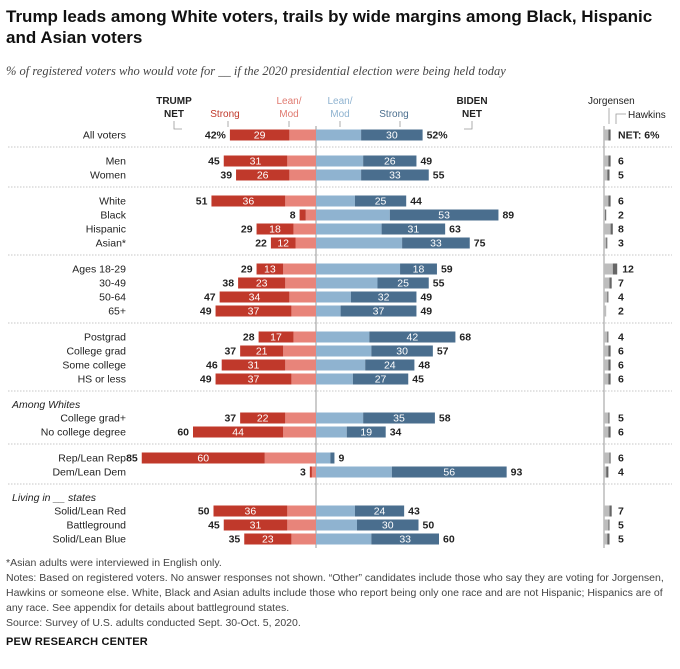 The width and height of the screenshot is (680, 669). Describe the element at coordinates (174, 101) in the screenshot. I see `trump-net-header-line1: TRUMP` at that location.